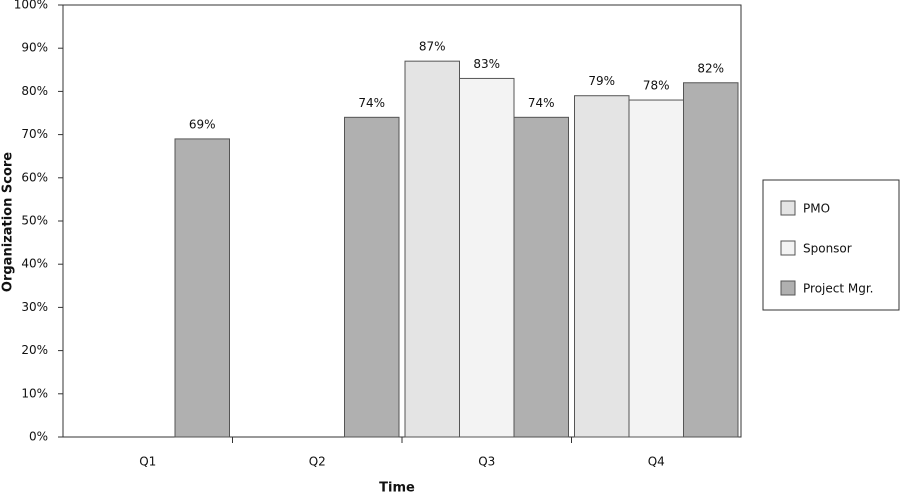 This screenshot has height=494, width=900. I want to click on value-label: 78%, so click(656, 86).